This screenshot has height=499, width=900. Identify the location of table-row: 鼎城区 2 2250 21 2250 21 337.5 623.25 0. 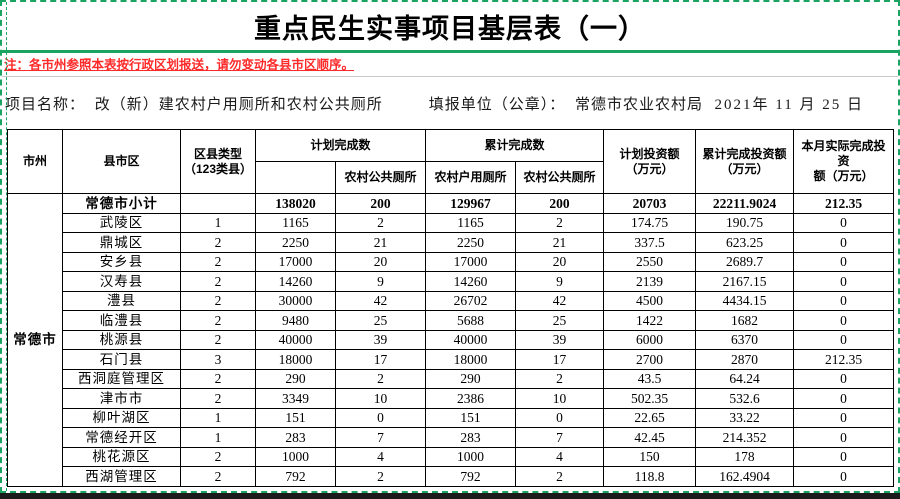
(451, 242).